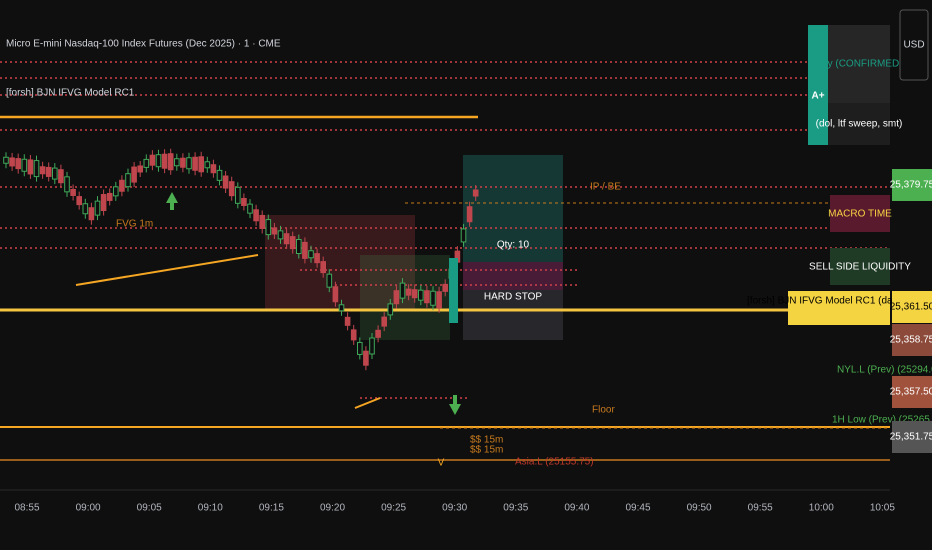  What do you see at coordinates (859, 64) in the screenshot?
I see `signal-box` at bounding box center [859, 64].